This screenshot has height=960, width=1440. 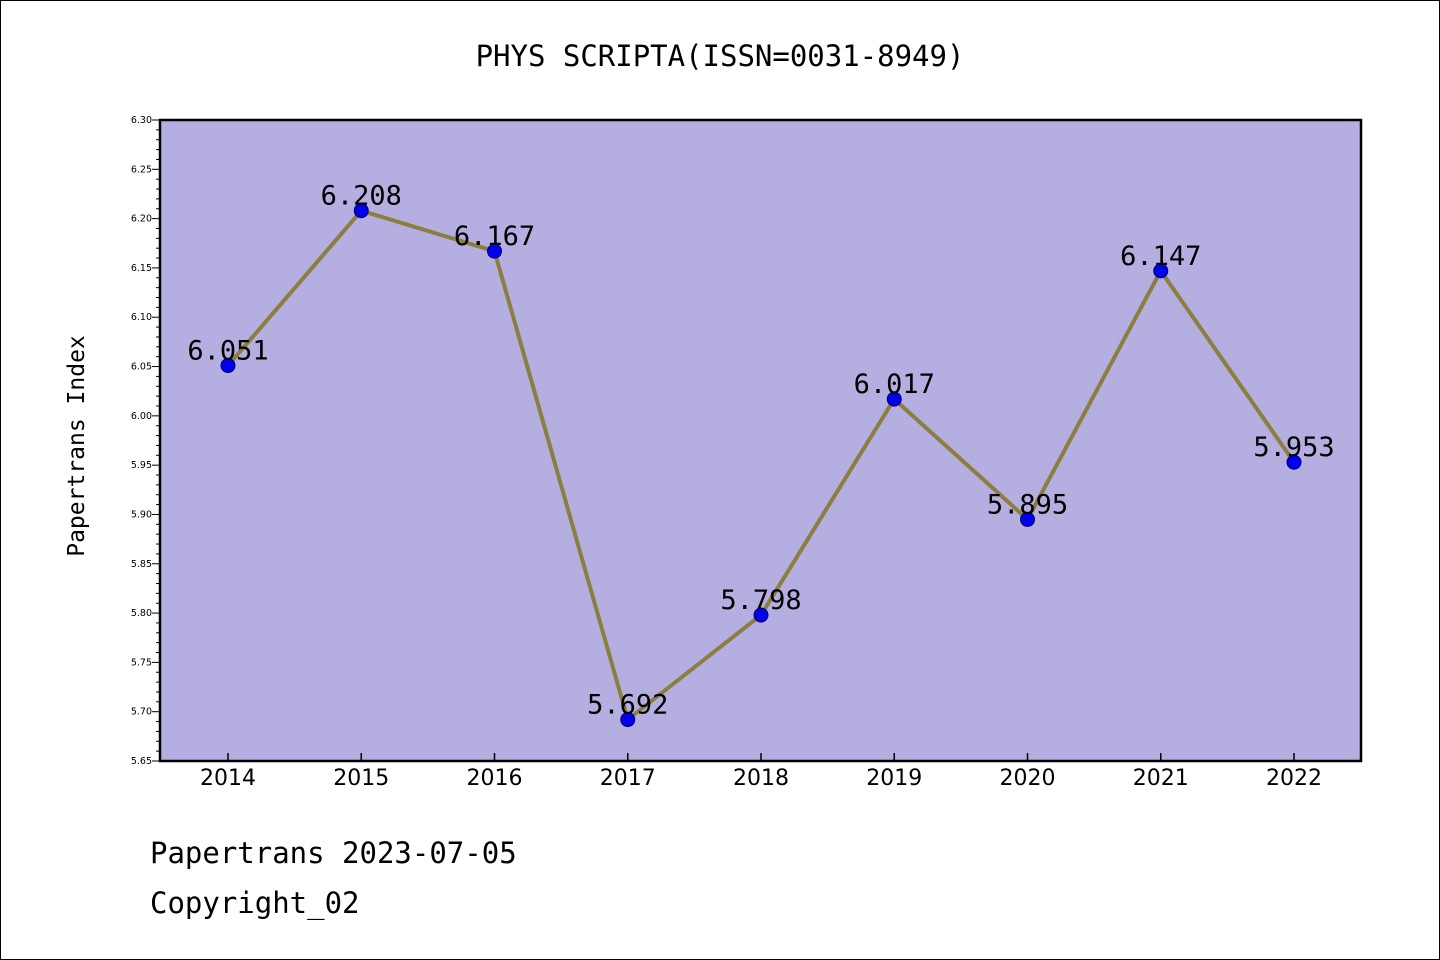 I want to click on y-tick-label: 6.30, so click(x=141, y=120).